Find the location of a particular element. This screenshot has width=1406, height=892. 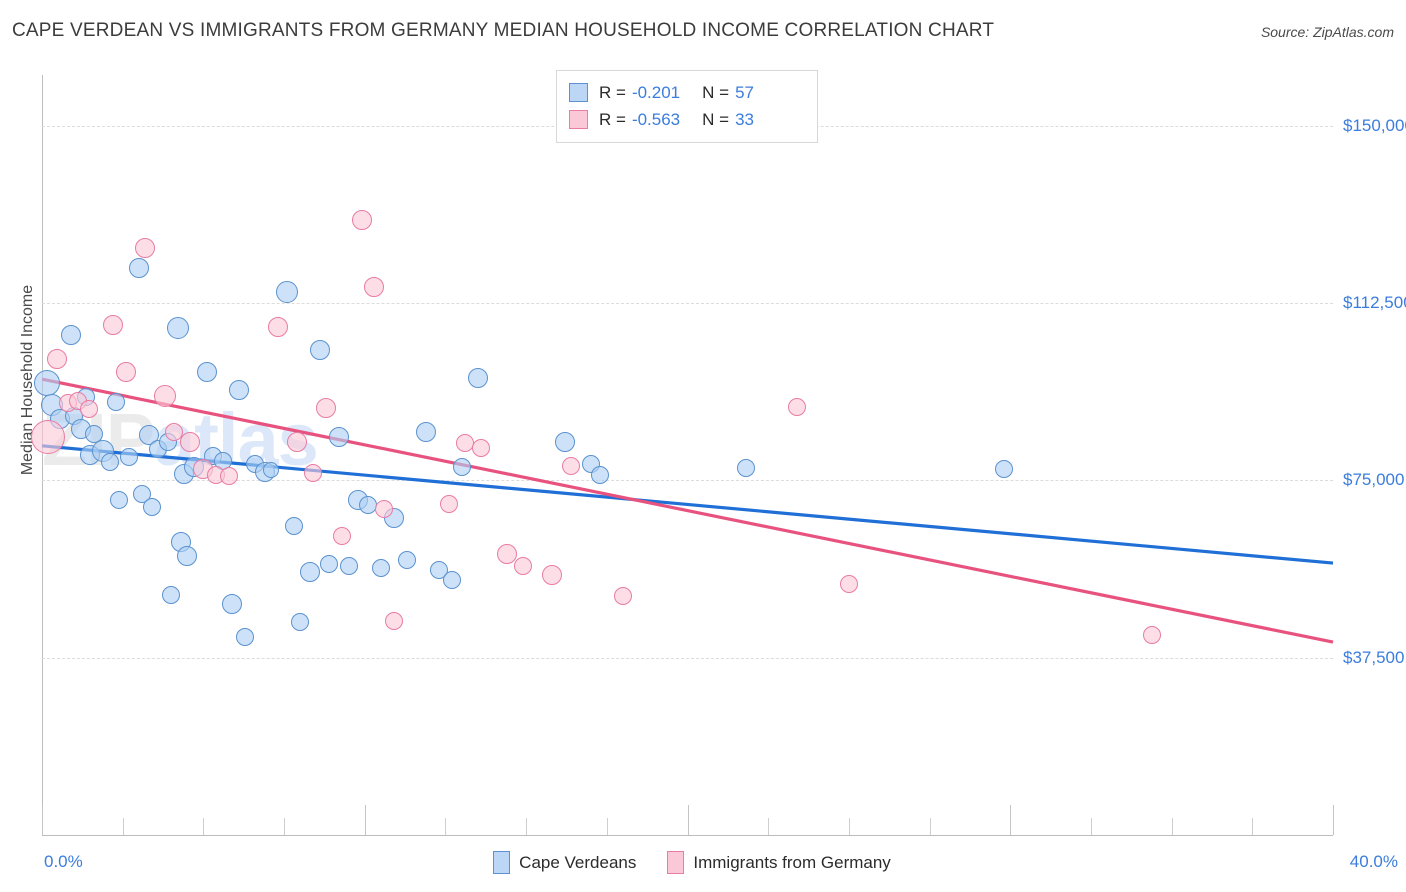

r-value-blue: -0.201 is located at coordinates (656, 92).